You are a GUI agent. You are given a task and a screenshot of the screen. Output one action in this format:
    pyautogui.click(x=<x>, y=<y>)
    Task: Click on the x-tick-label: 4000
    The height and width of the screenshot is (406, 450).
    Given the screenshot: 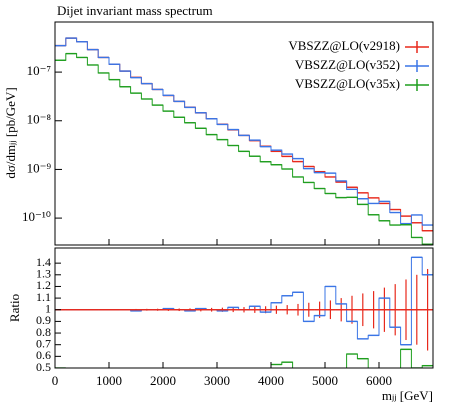 What is the action you would take?
    pyautogui.click(x=271, y=380)
    